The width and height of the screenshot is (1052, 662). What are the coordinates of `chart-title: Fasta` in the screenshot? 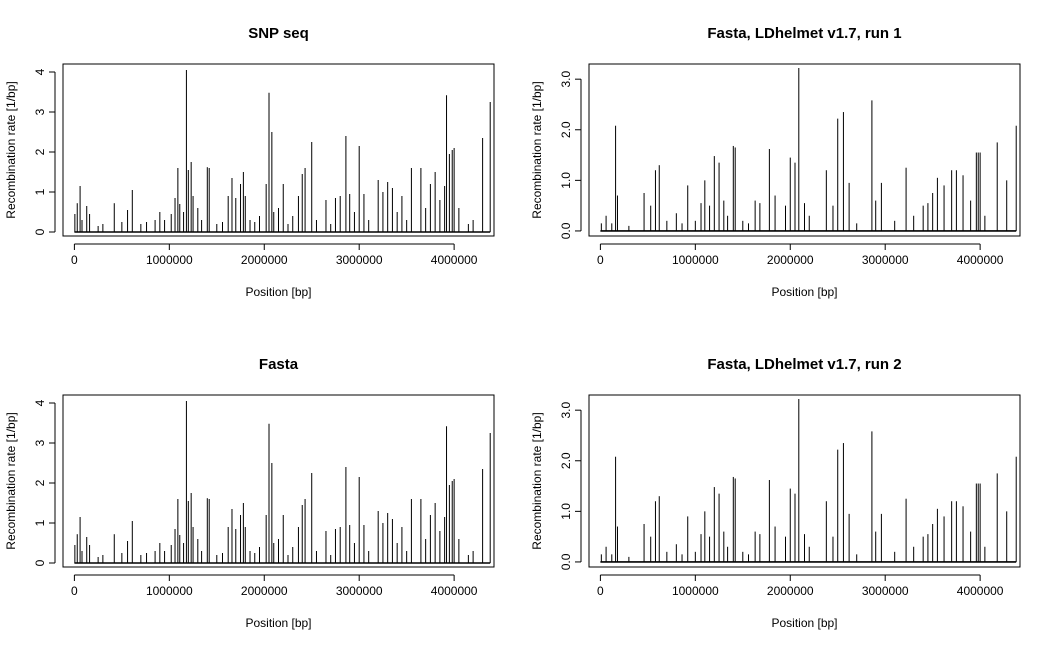 It's located at (279, 364).